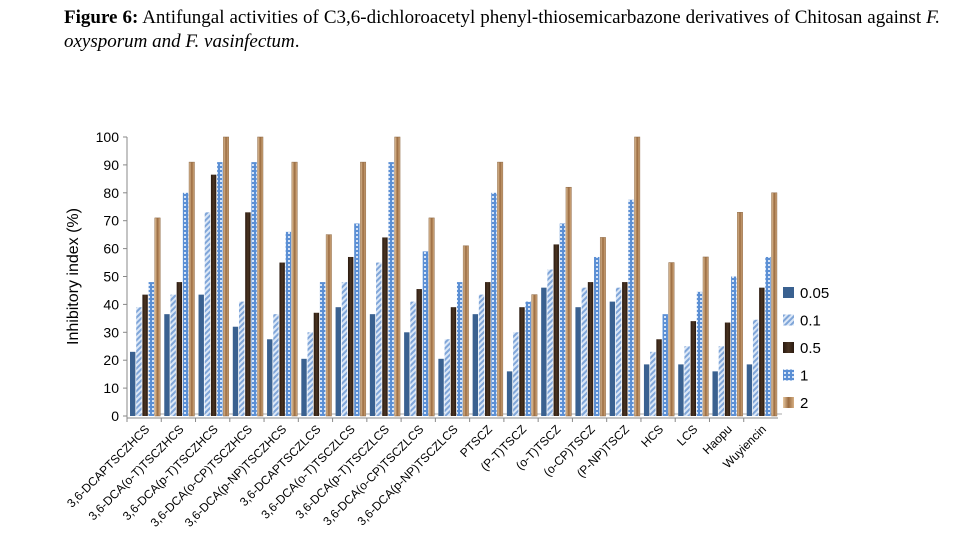 Image resolution: width=960 pixels, height=552 pixels. What do you see at coordinates (145, 355) in the screenshot?
I see `bar-0.5-3,6-DCAPTSCZHCS` at bounding box center [145, 355].